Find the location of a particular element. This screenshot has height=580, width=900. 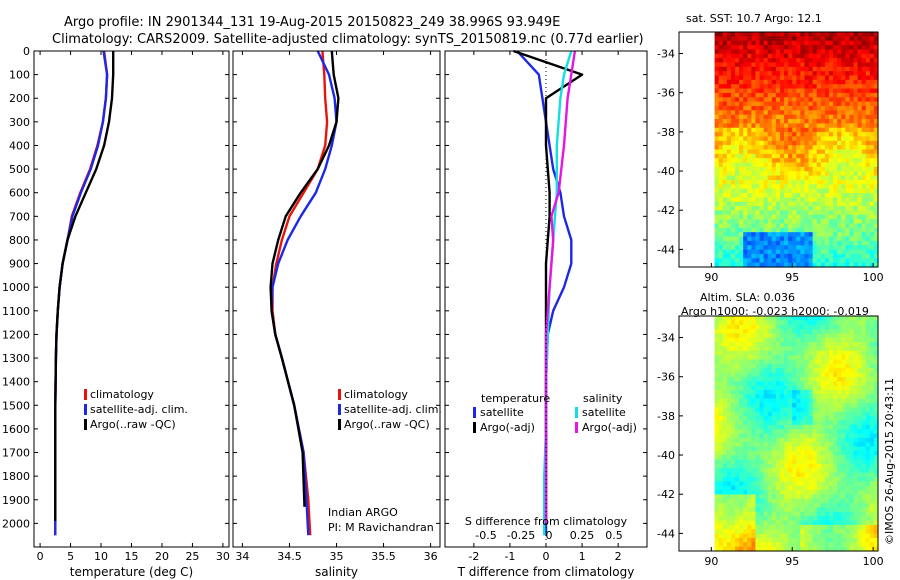

depth-tick-label: 600 is located at coordinates (19, 193).